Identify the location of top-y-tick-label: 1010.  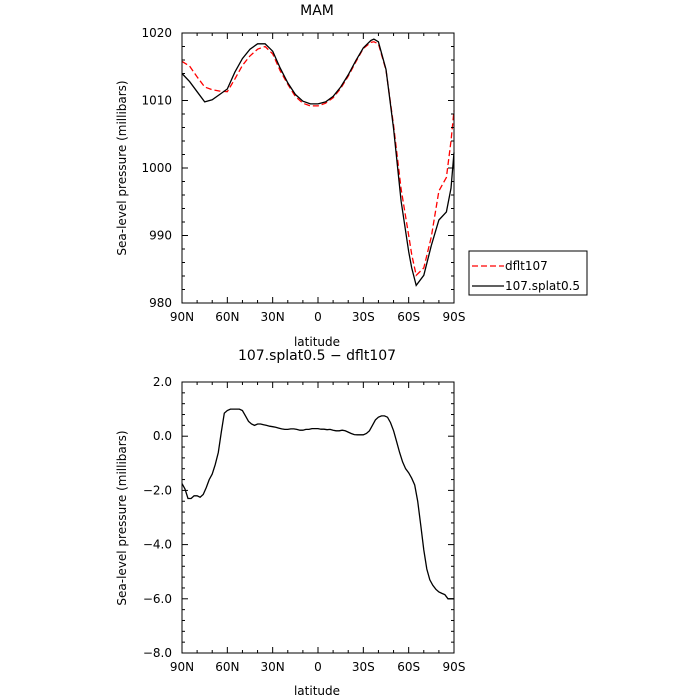
(156, 101).